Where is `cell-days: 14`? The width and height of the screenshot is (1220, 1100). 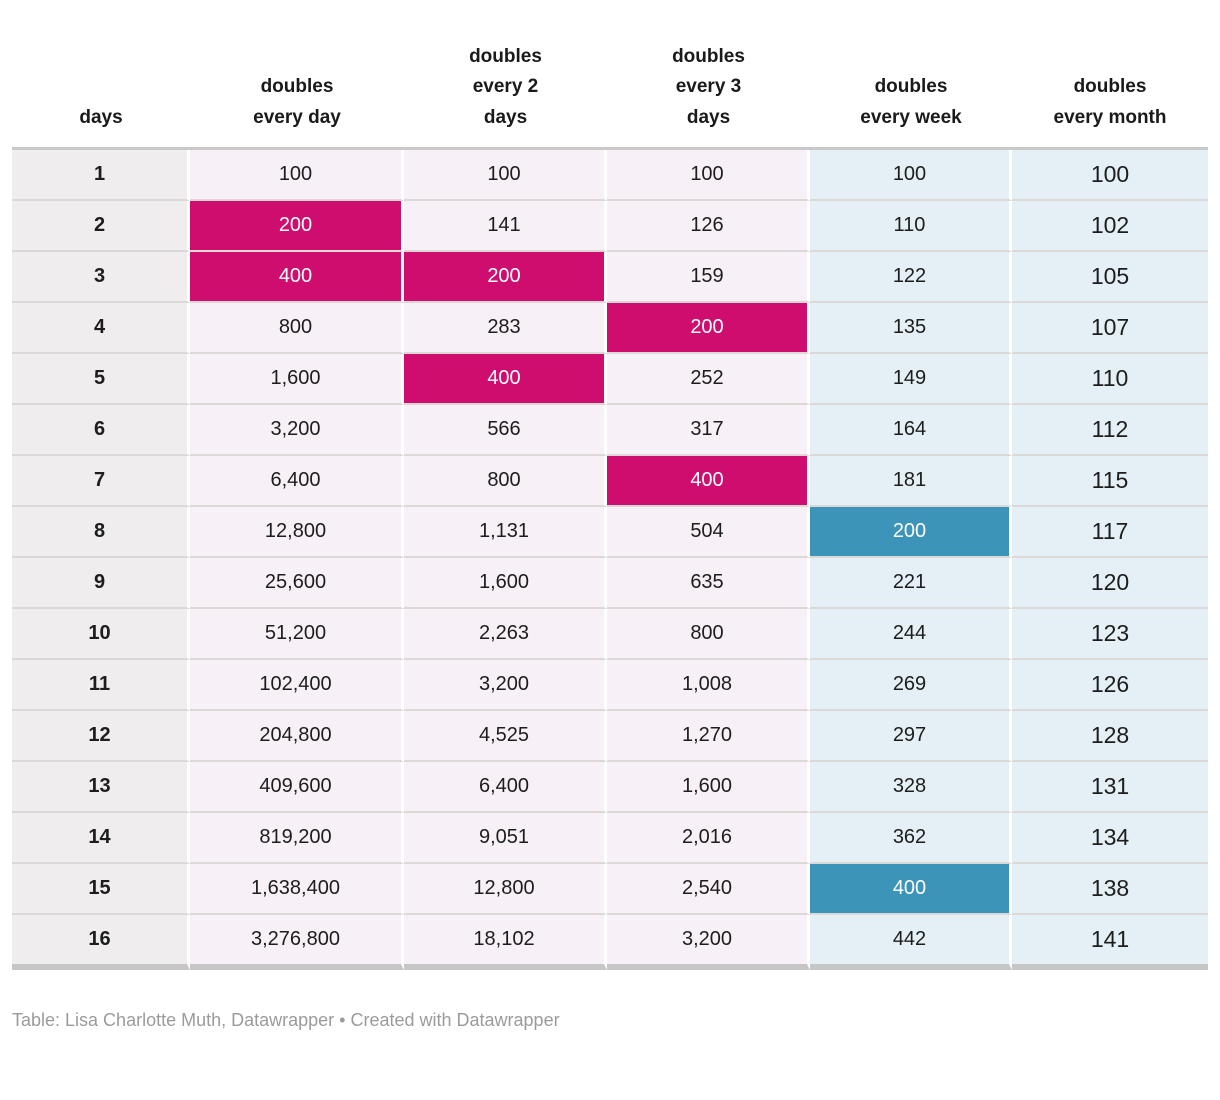
cell-days: 14 is located at coordinates (101, 839).